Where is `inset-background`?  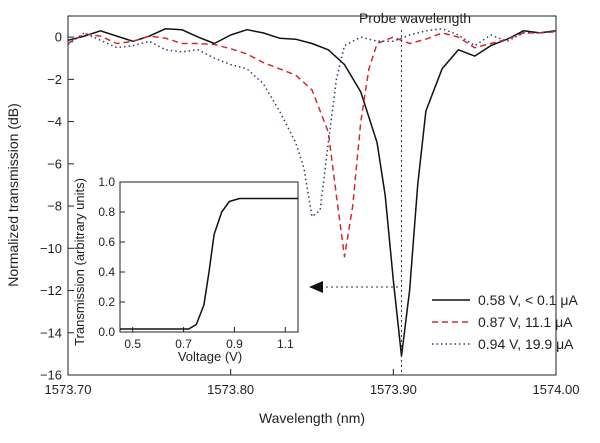
inset-background is located at coordinates (208, 266).